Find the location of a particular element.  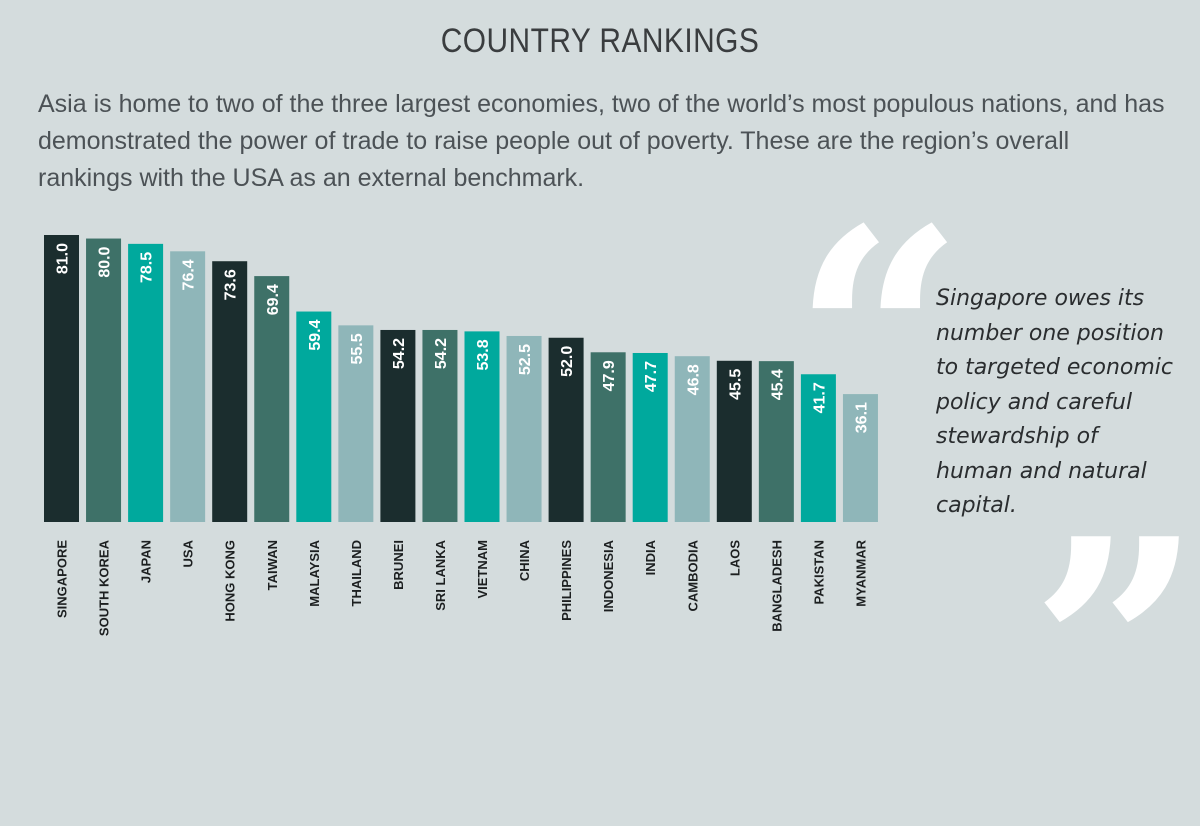

category-label: THAILAND is located at coordinates (356, 573).